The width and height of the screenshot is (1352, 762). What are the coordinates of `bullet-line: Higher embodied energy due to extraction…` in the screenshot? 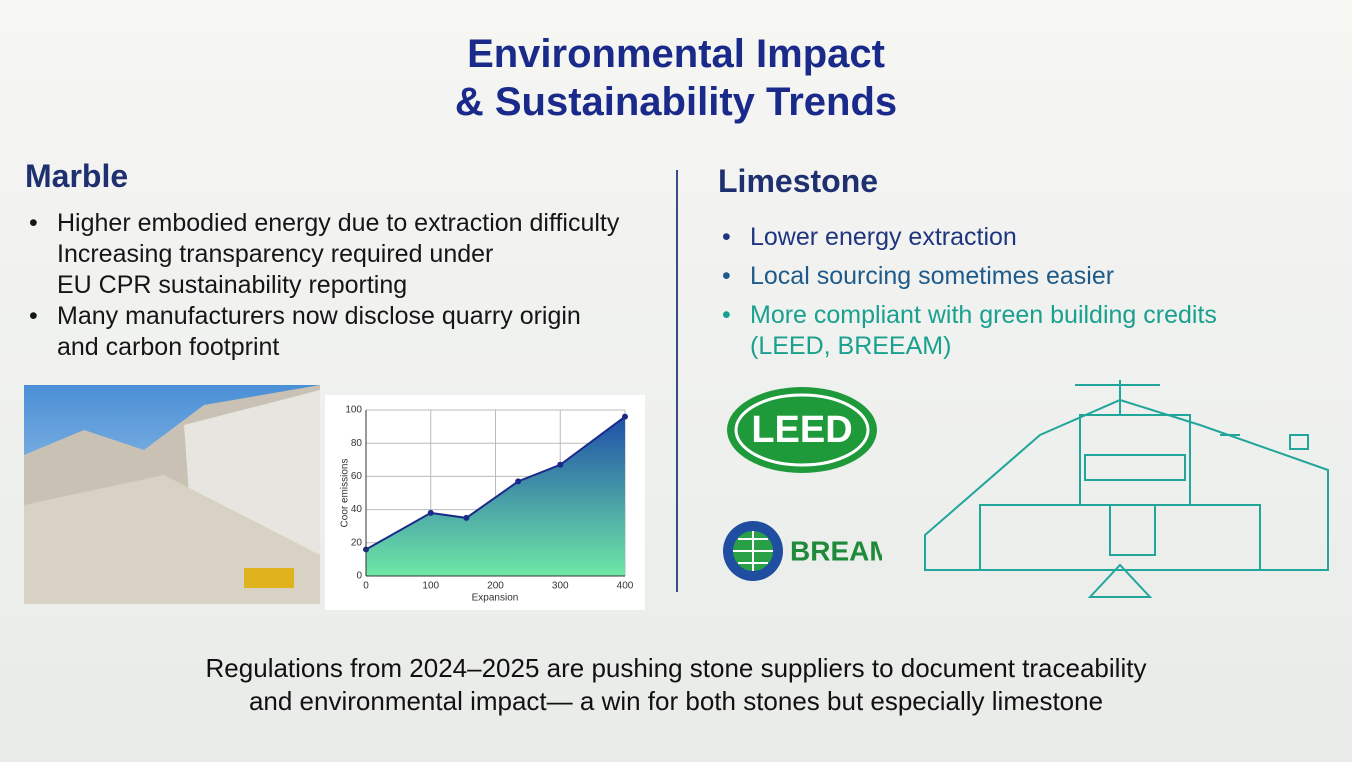 It's located at (338, 223).